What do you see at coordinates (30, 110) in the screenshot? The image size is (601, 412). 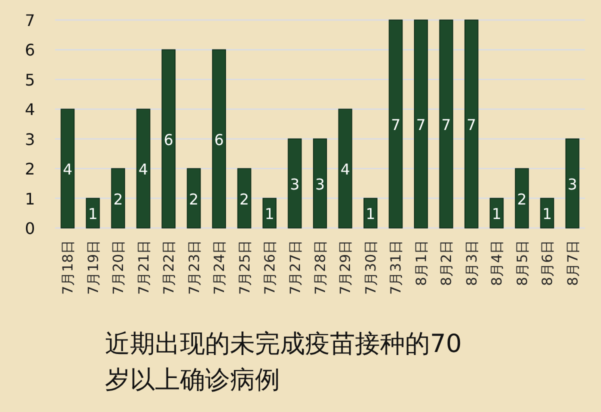 I see `y-tick-label: 4` at bounding box center [30, 110].